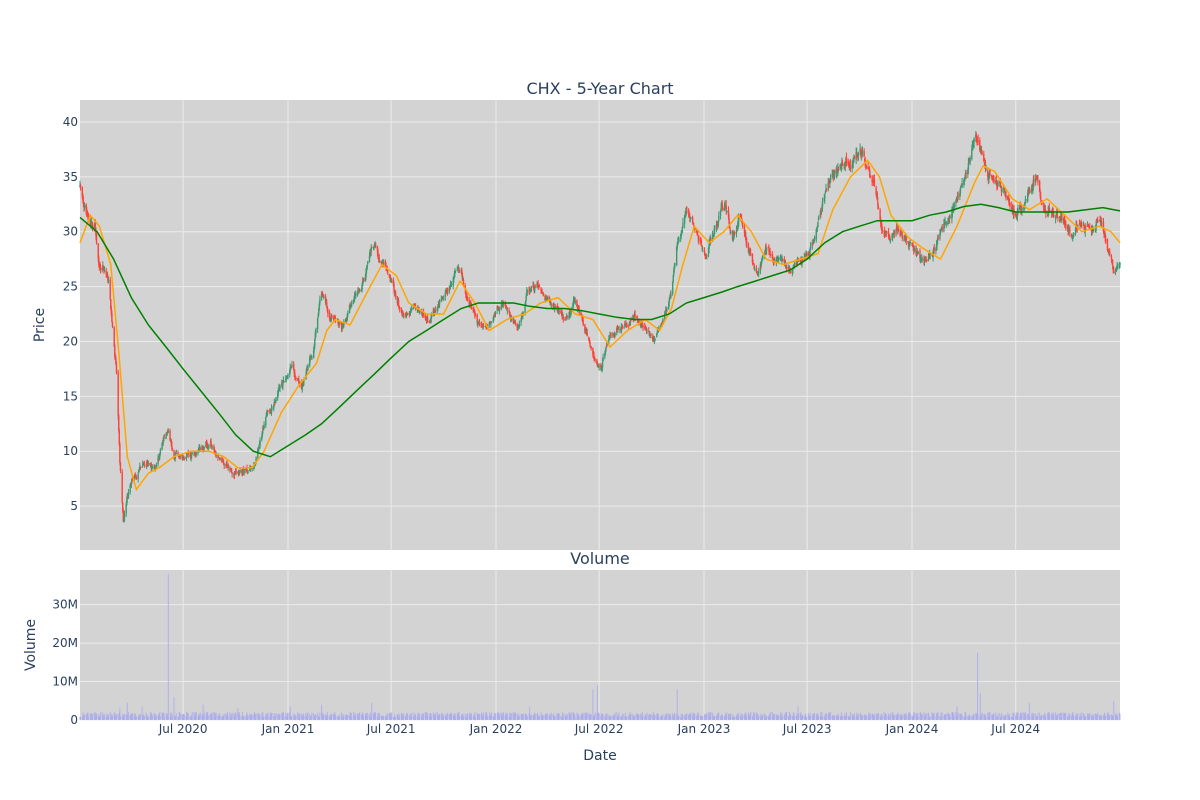 This screenshot has height=800, width=1200. Describe the element at coordinates (704, 729) in the screenshot. I see `x-tick-label: Jan 2023` at that location.